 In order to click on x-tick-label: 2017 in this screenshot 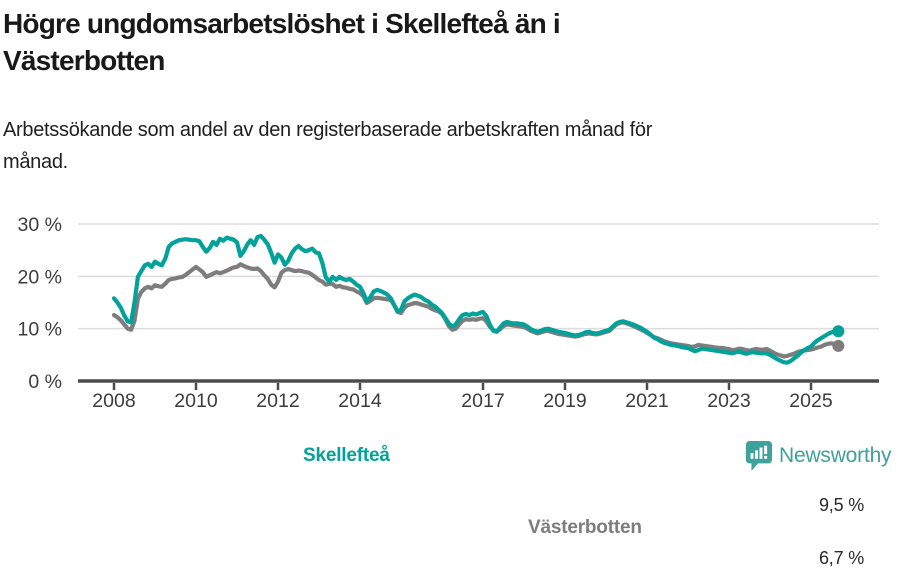, I will do `click(482, 401)`.